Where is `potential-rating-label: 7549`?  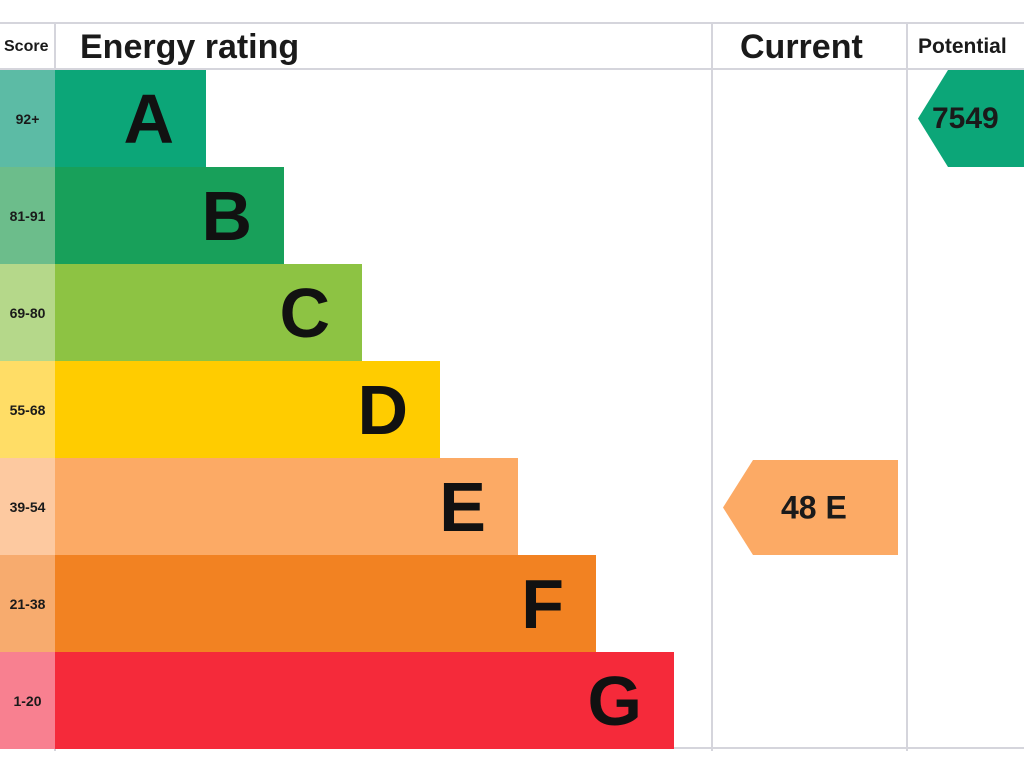
potential-rating-label: 7549 is located at coordinates (965, 118).